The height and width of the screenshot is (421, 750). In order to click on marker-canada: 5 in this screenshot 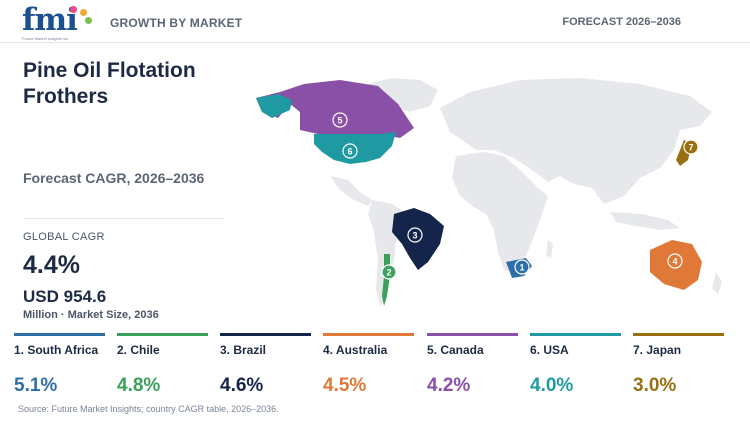, I will do `click(340, 120)`.